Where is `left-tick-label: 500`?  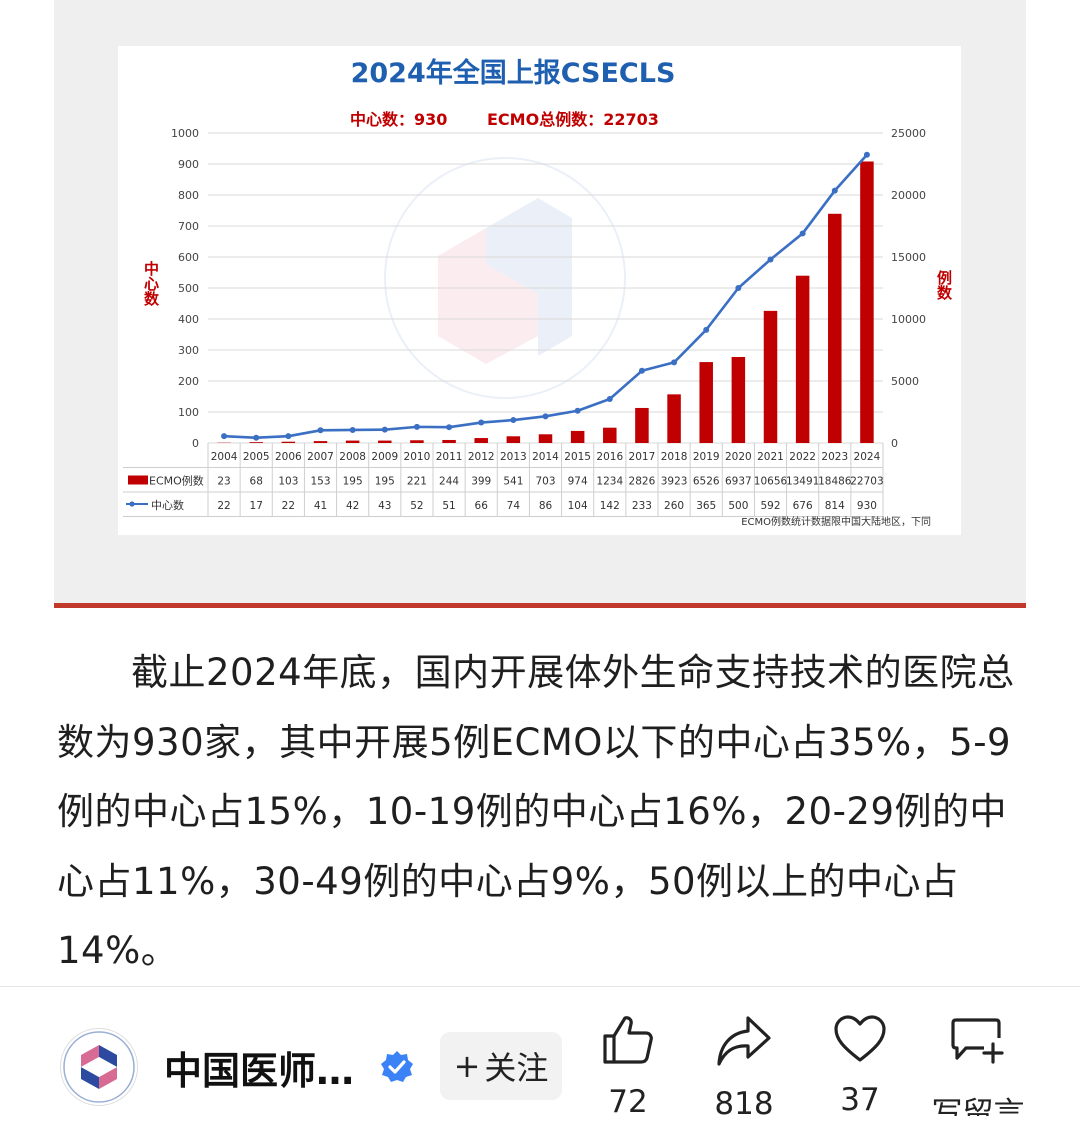 left-tick-label: 500 is located at coordinates (188, 288).